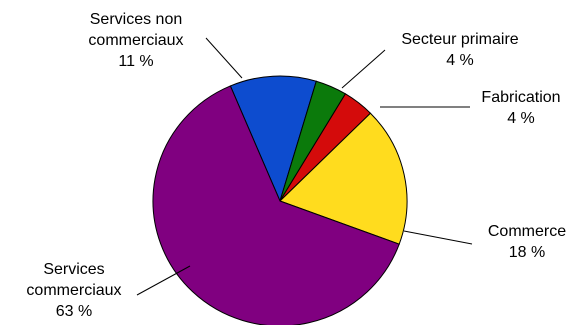 The image size is (579, 325). Describe the element at coordinates (527, 242) in the screenshot. I see `slice-label-commerce: Commerce 18 %` at that location.